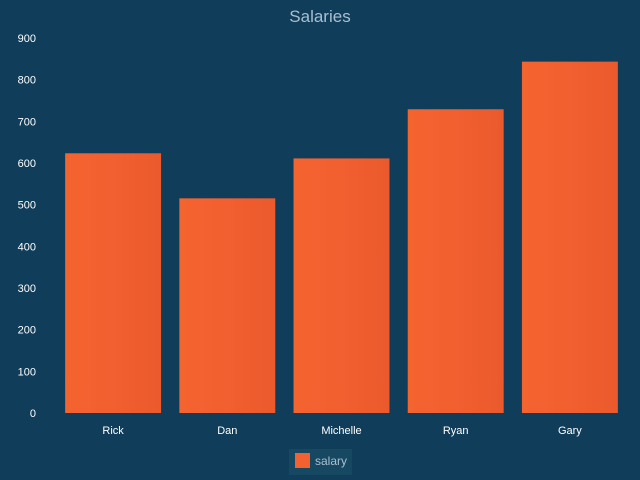 This screenshot has width=640, height=480. I want to click on legend-label-salary: salary, so click(331, 461).